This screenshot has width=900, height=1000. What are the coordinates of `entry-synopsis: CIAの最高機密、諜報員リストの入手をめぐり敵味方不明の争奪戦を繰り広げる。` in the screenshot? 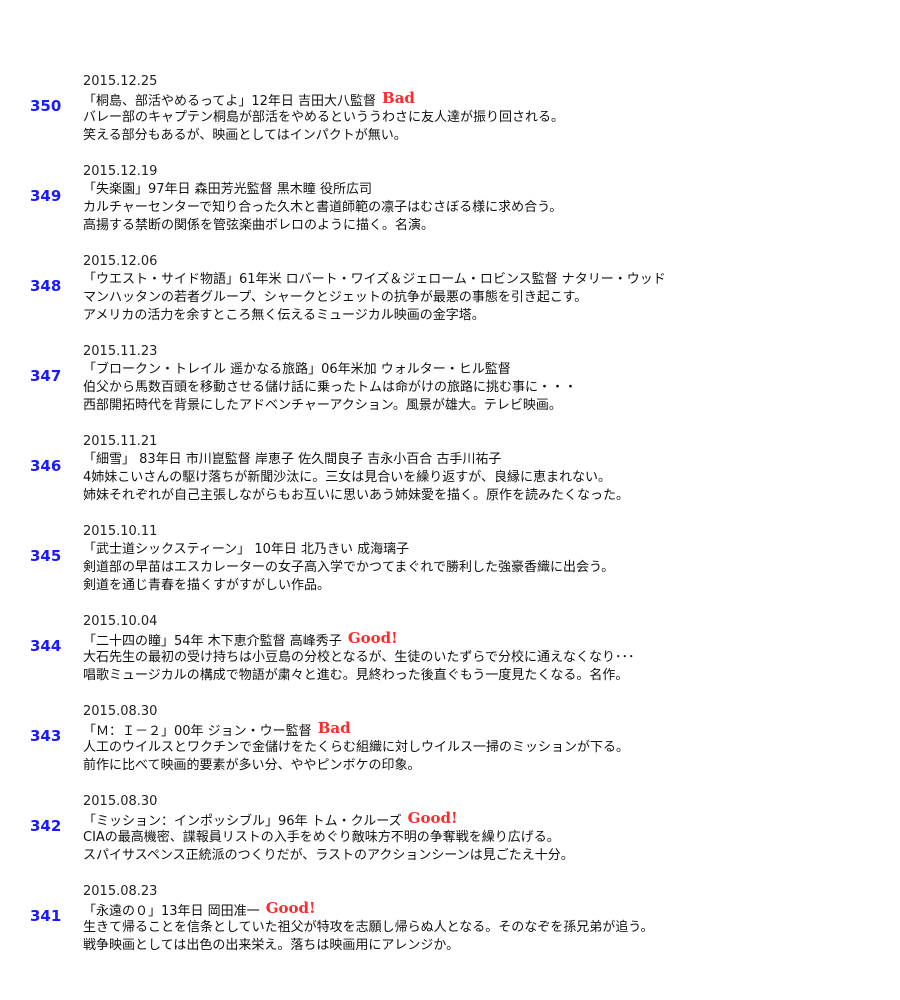 It's located at (321, 837).